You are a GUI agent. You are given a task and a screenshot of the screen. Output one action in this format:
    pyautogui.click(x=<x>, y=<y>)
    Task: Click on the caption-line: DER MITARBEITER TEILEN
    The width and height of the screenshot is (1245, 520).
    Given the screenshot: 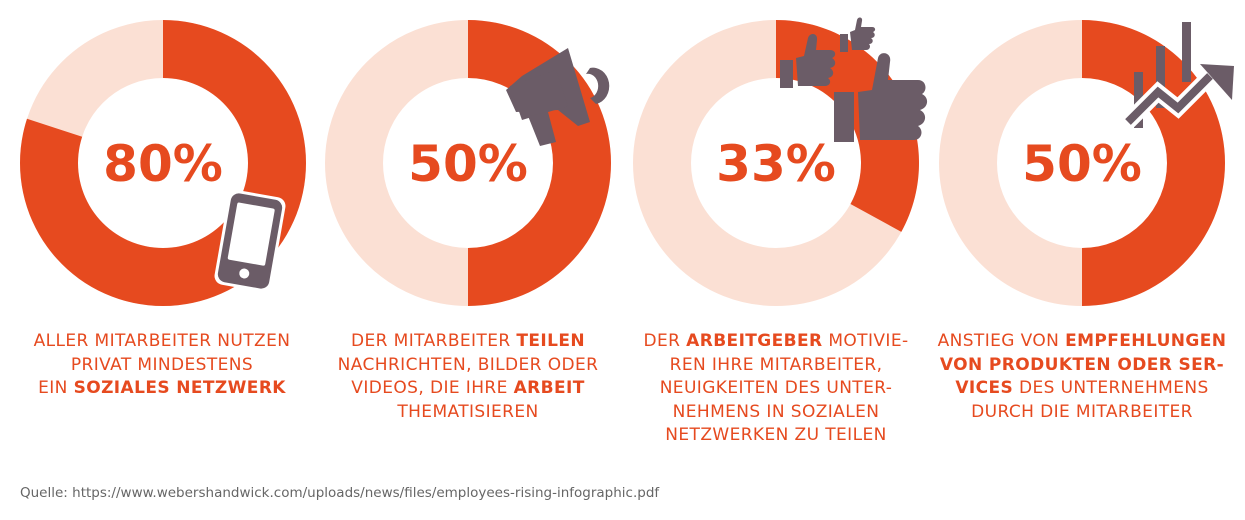 What is the action you would take?
    pyautogui.click(x=468, y=342)
    